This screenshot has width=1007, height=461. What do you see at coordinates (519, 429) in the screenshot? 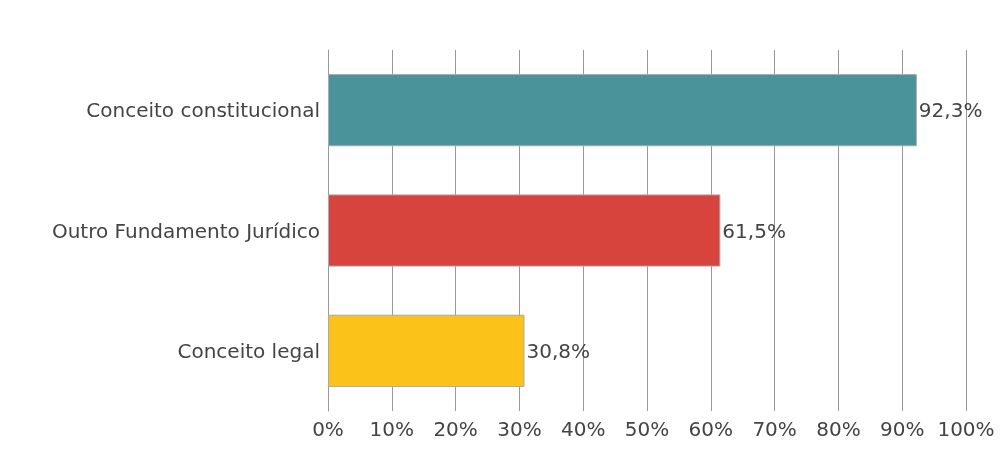
I see `x-tick-label: 30%` at bounding box center [519, 429].